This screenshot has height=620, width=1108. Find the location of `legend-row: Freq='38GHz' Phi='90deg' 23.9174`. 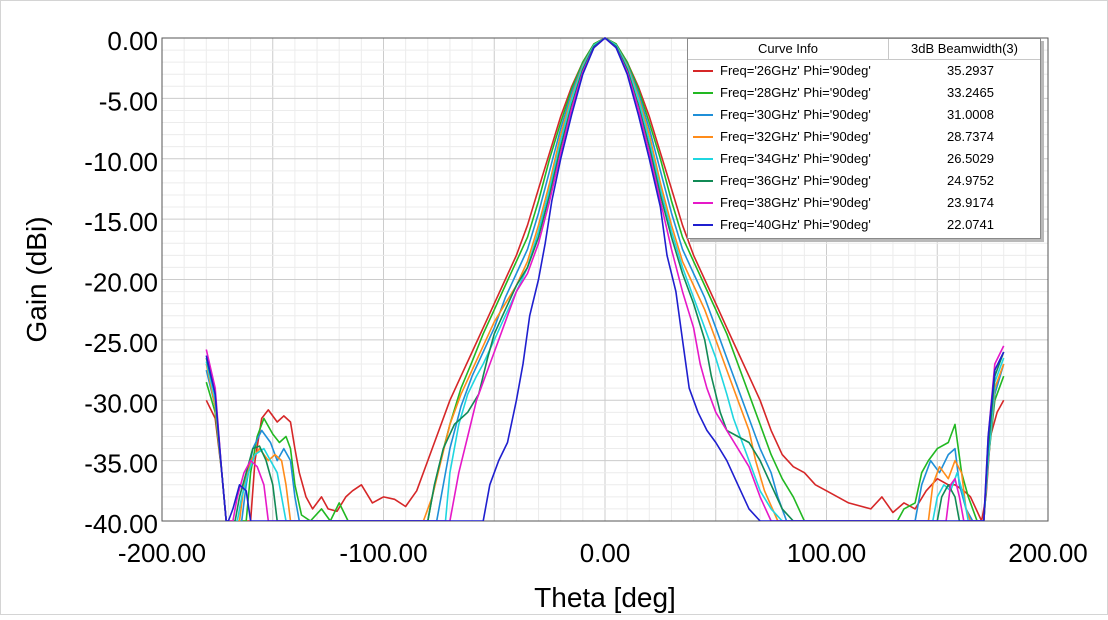

legend-row: Freq='38GHz' Phi='90deg' 23.9174 is located at coordinates (864, 203).